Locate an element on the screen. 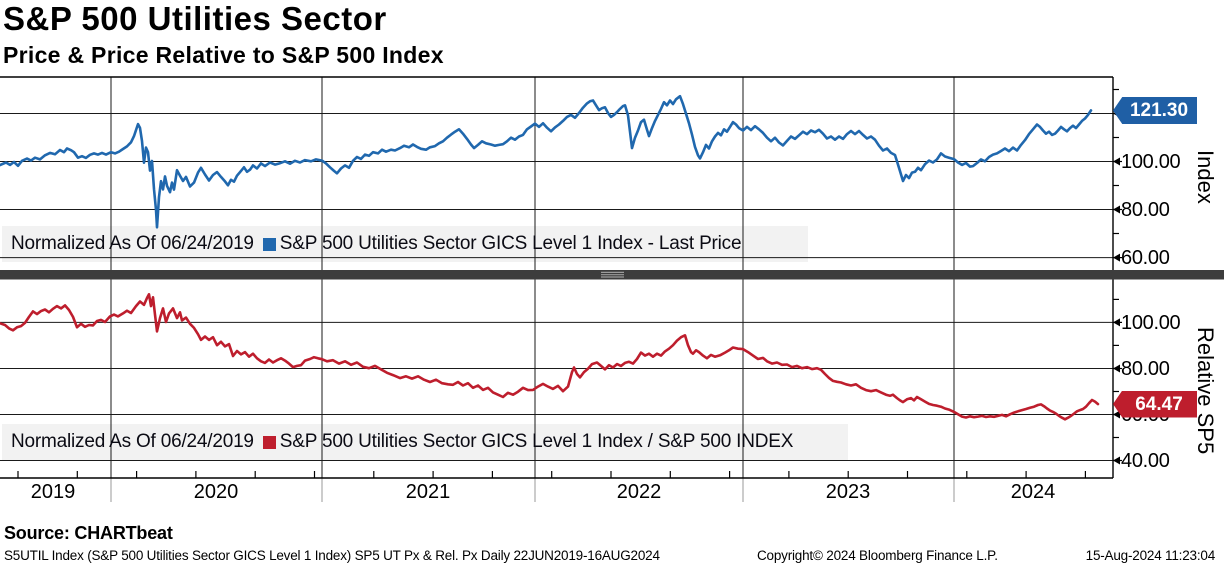  xtick-2024: 2024 is located at coordinates (1033, 492).